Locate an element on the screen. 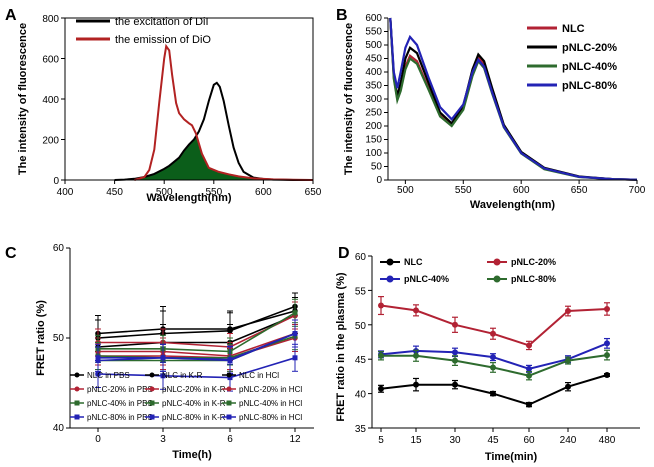  x-tick-label: 45 is located at coordinates (493, 440).